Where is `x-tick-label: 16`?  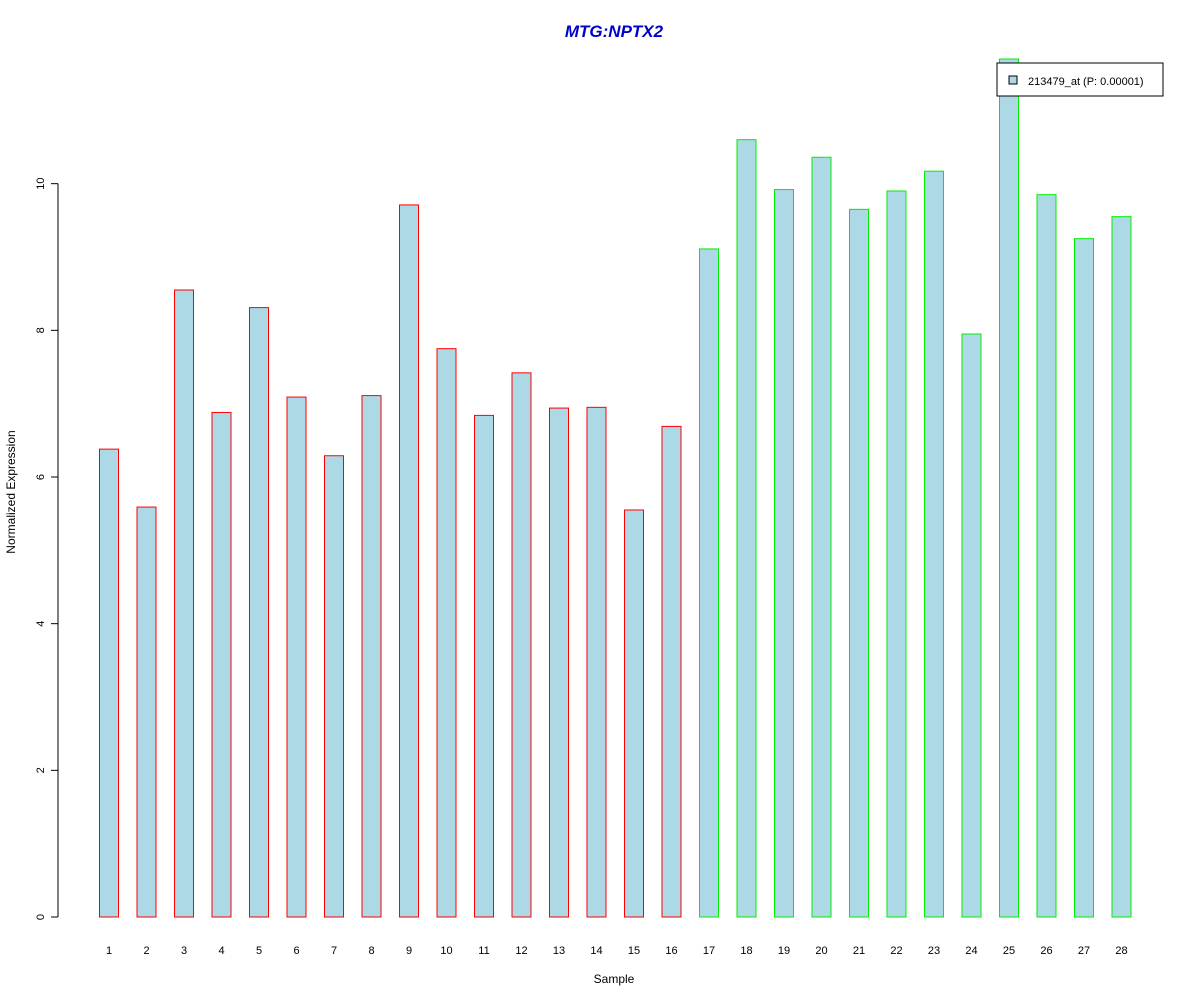 x-tick-label: 16 is located at coordinates (671, 951).